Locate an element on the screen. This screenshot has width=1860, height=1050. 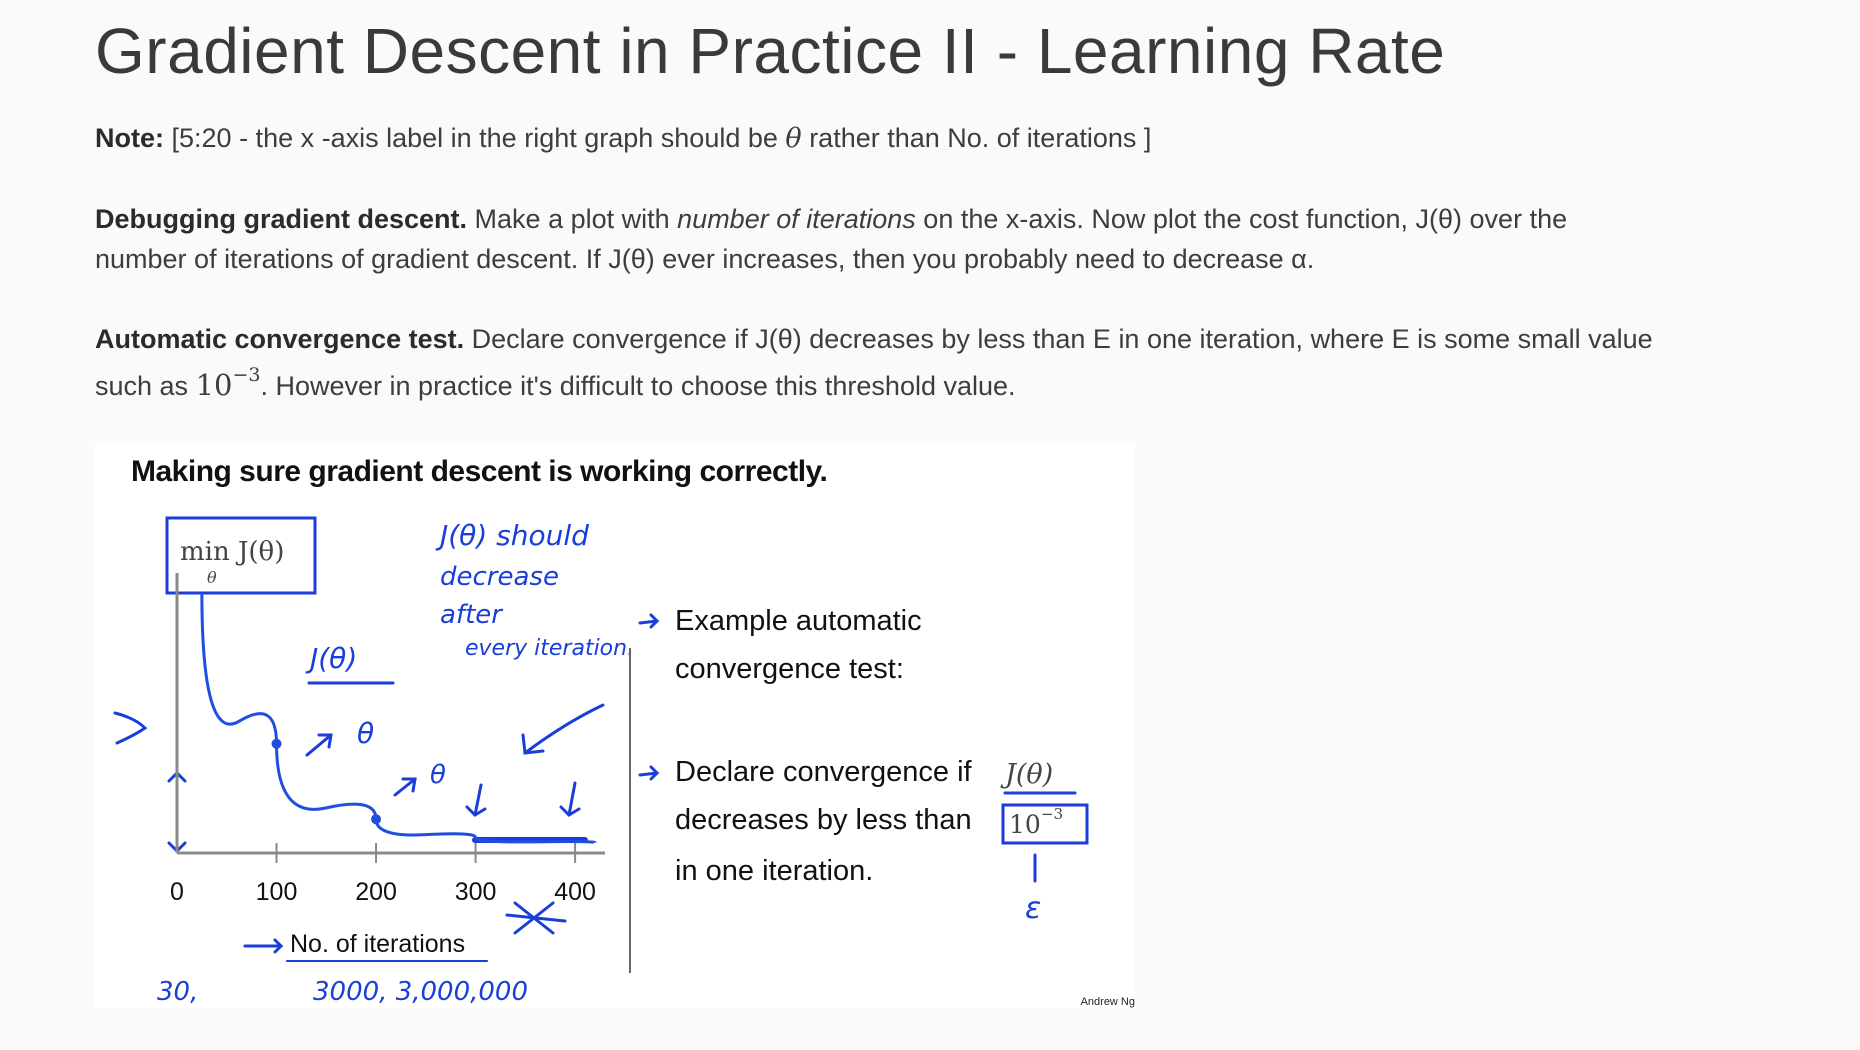
min-j-box is located at coordinates (241, 555).